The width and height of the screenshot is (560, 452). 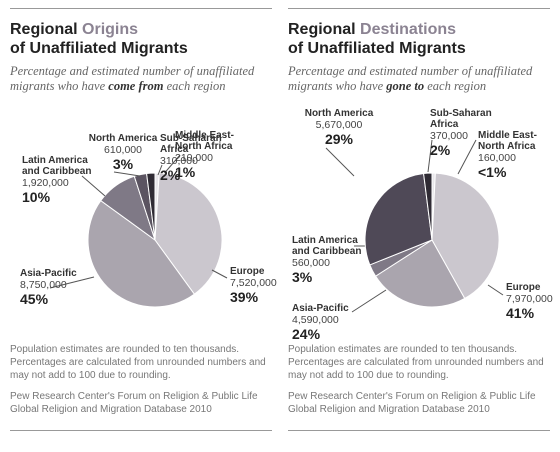 I want to click on count-label: 1,920,000, so click(x=45, y=183).